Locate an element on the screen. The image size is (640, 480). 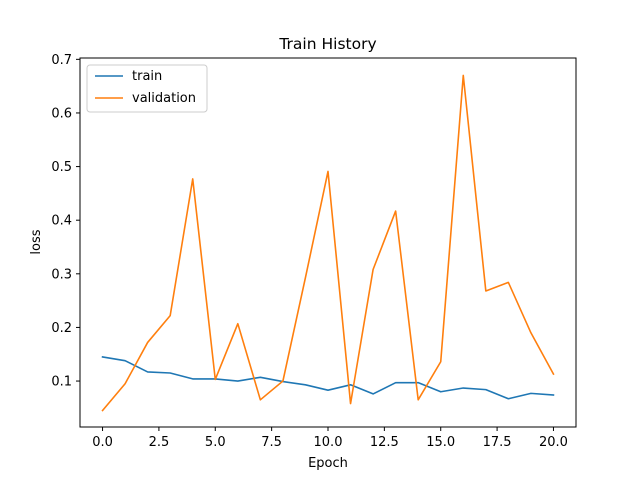
y-tick-label: 0.4 is located at coordinates (61, 221).